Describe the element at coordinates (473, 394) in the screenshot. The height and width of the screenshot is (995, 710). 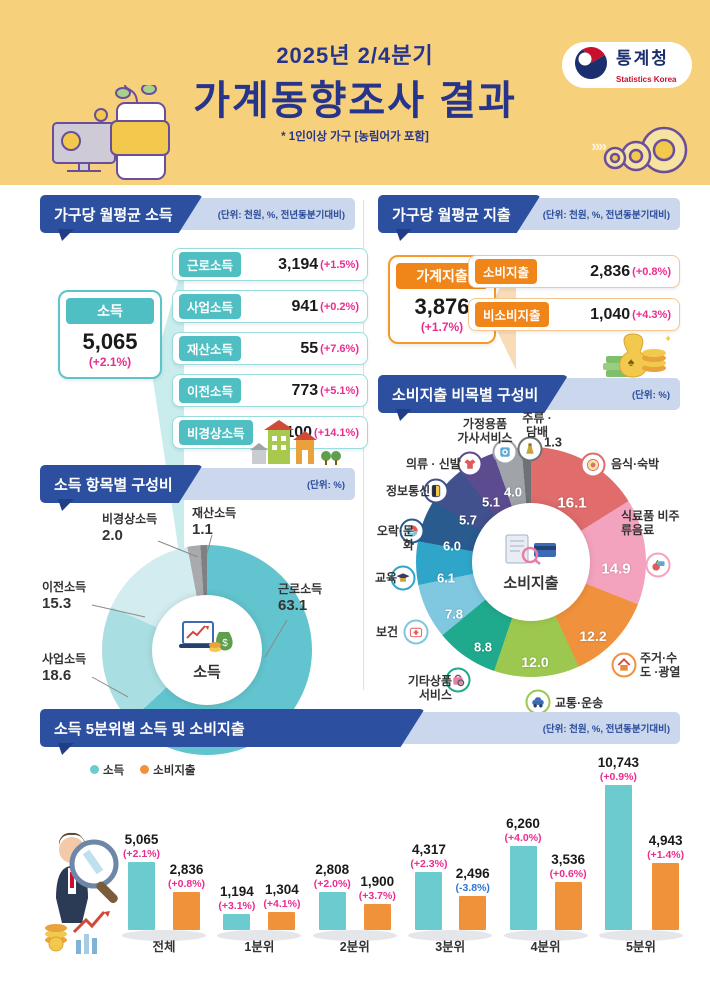
I see `expense-pie-title: 소비지출 비목별 구성비` at that location.